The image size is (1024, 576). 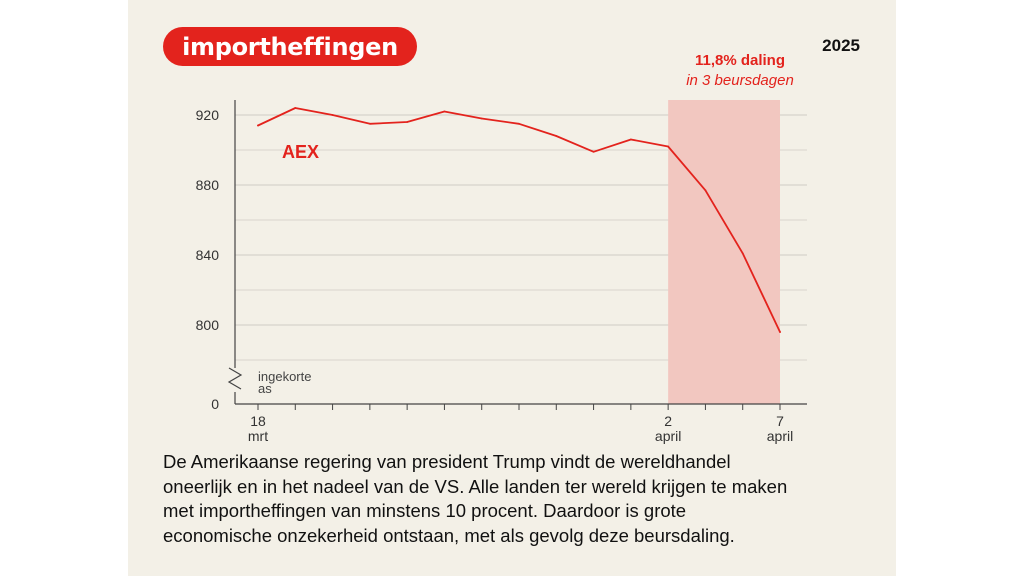 I want to click on y-tick-label: 840, so click(x=208, y=255).